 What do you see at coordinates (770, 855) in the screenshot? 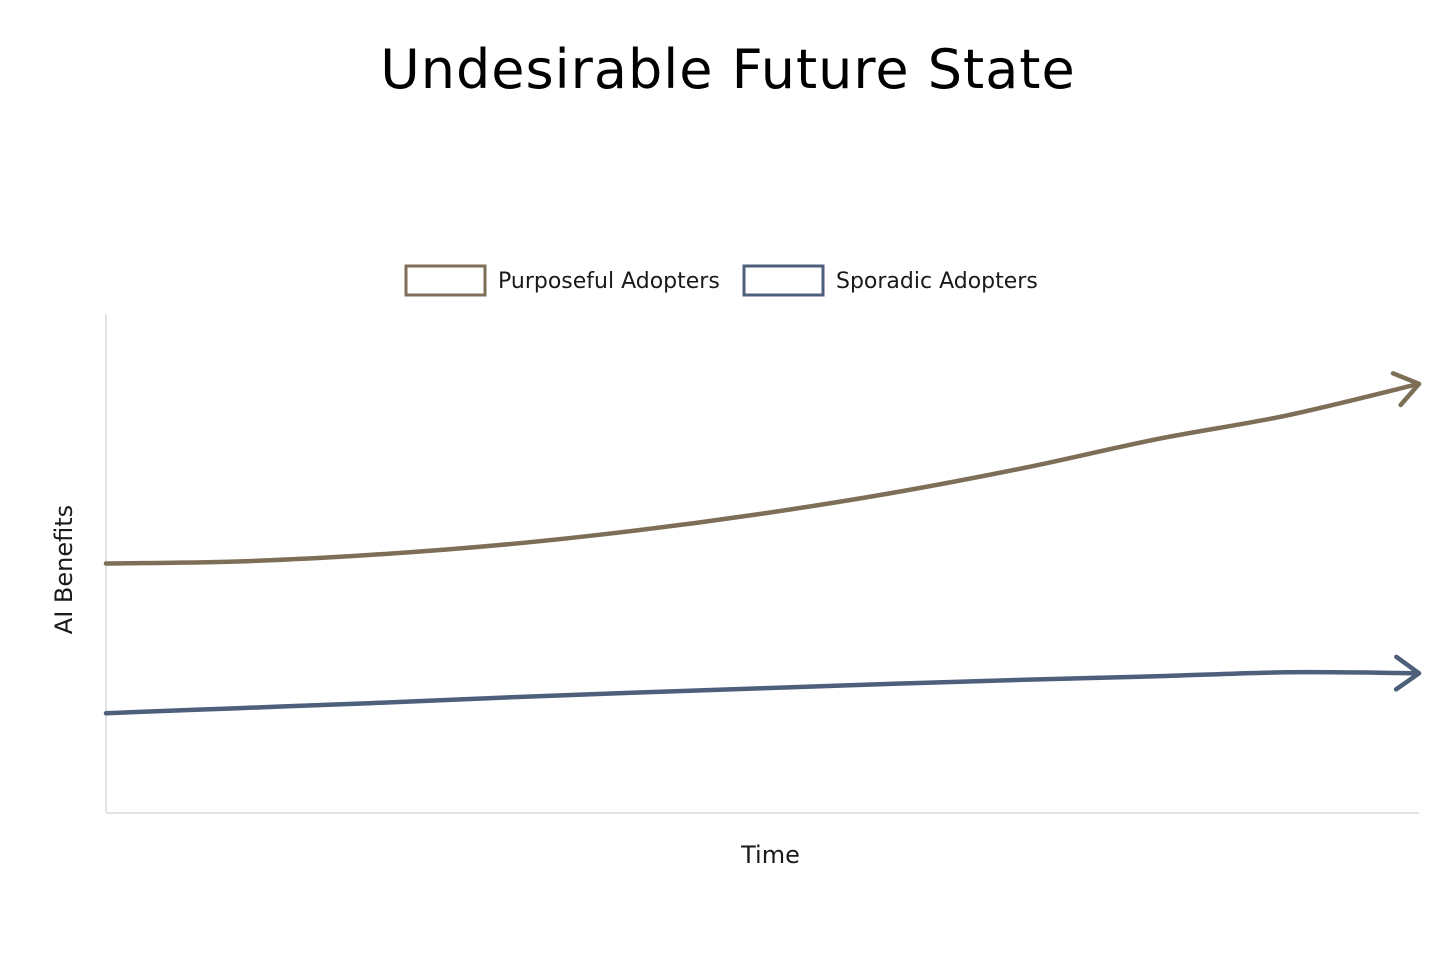
I see `x-axis-label: Time` at bounding box center [770, 855].